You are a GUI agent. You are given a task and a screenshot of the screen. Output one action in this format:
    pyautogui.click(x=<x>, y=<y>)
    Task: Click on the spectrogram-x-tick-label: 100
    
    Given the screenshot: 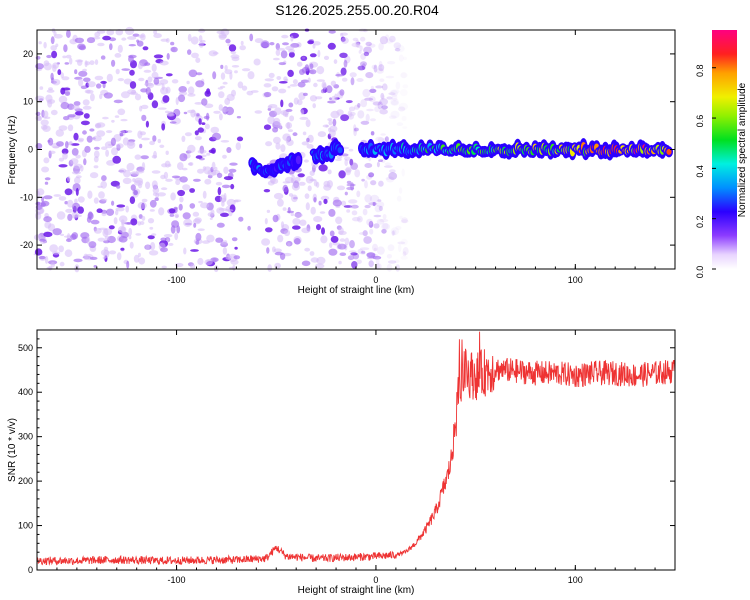 What is the action you would take?
    pyautogui.click(x=575, y=280)
    